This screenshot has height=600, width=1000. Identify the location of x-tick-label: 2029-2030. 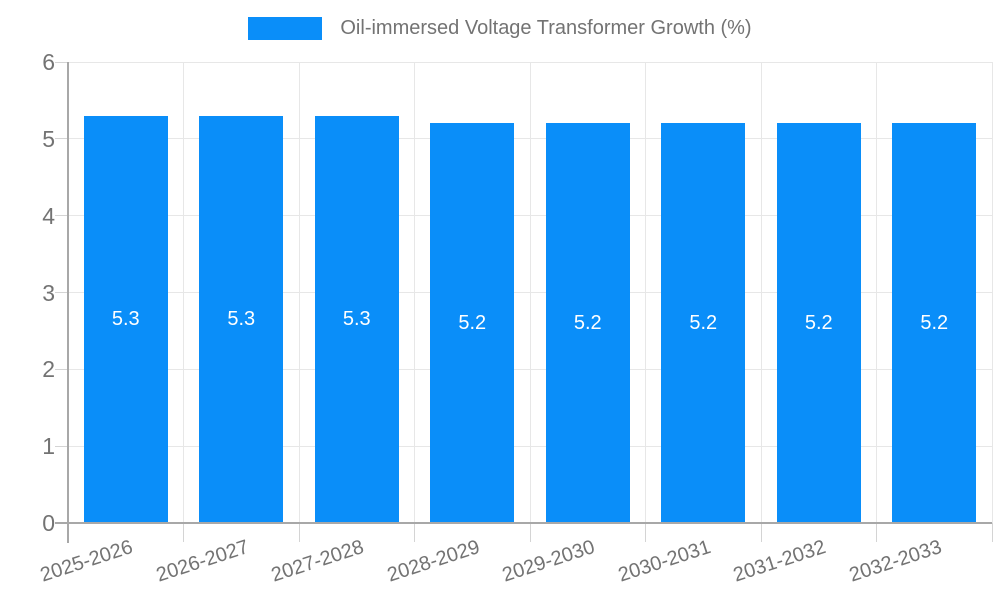
(548, 561).